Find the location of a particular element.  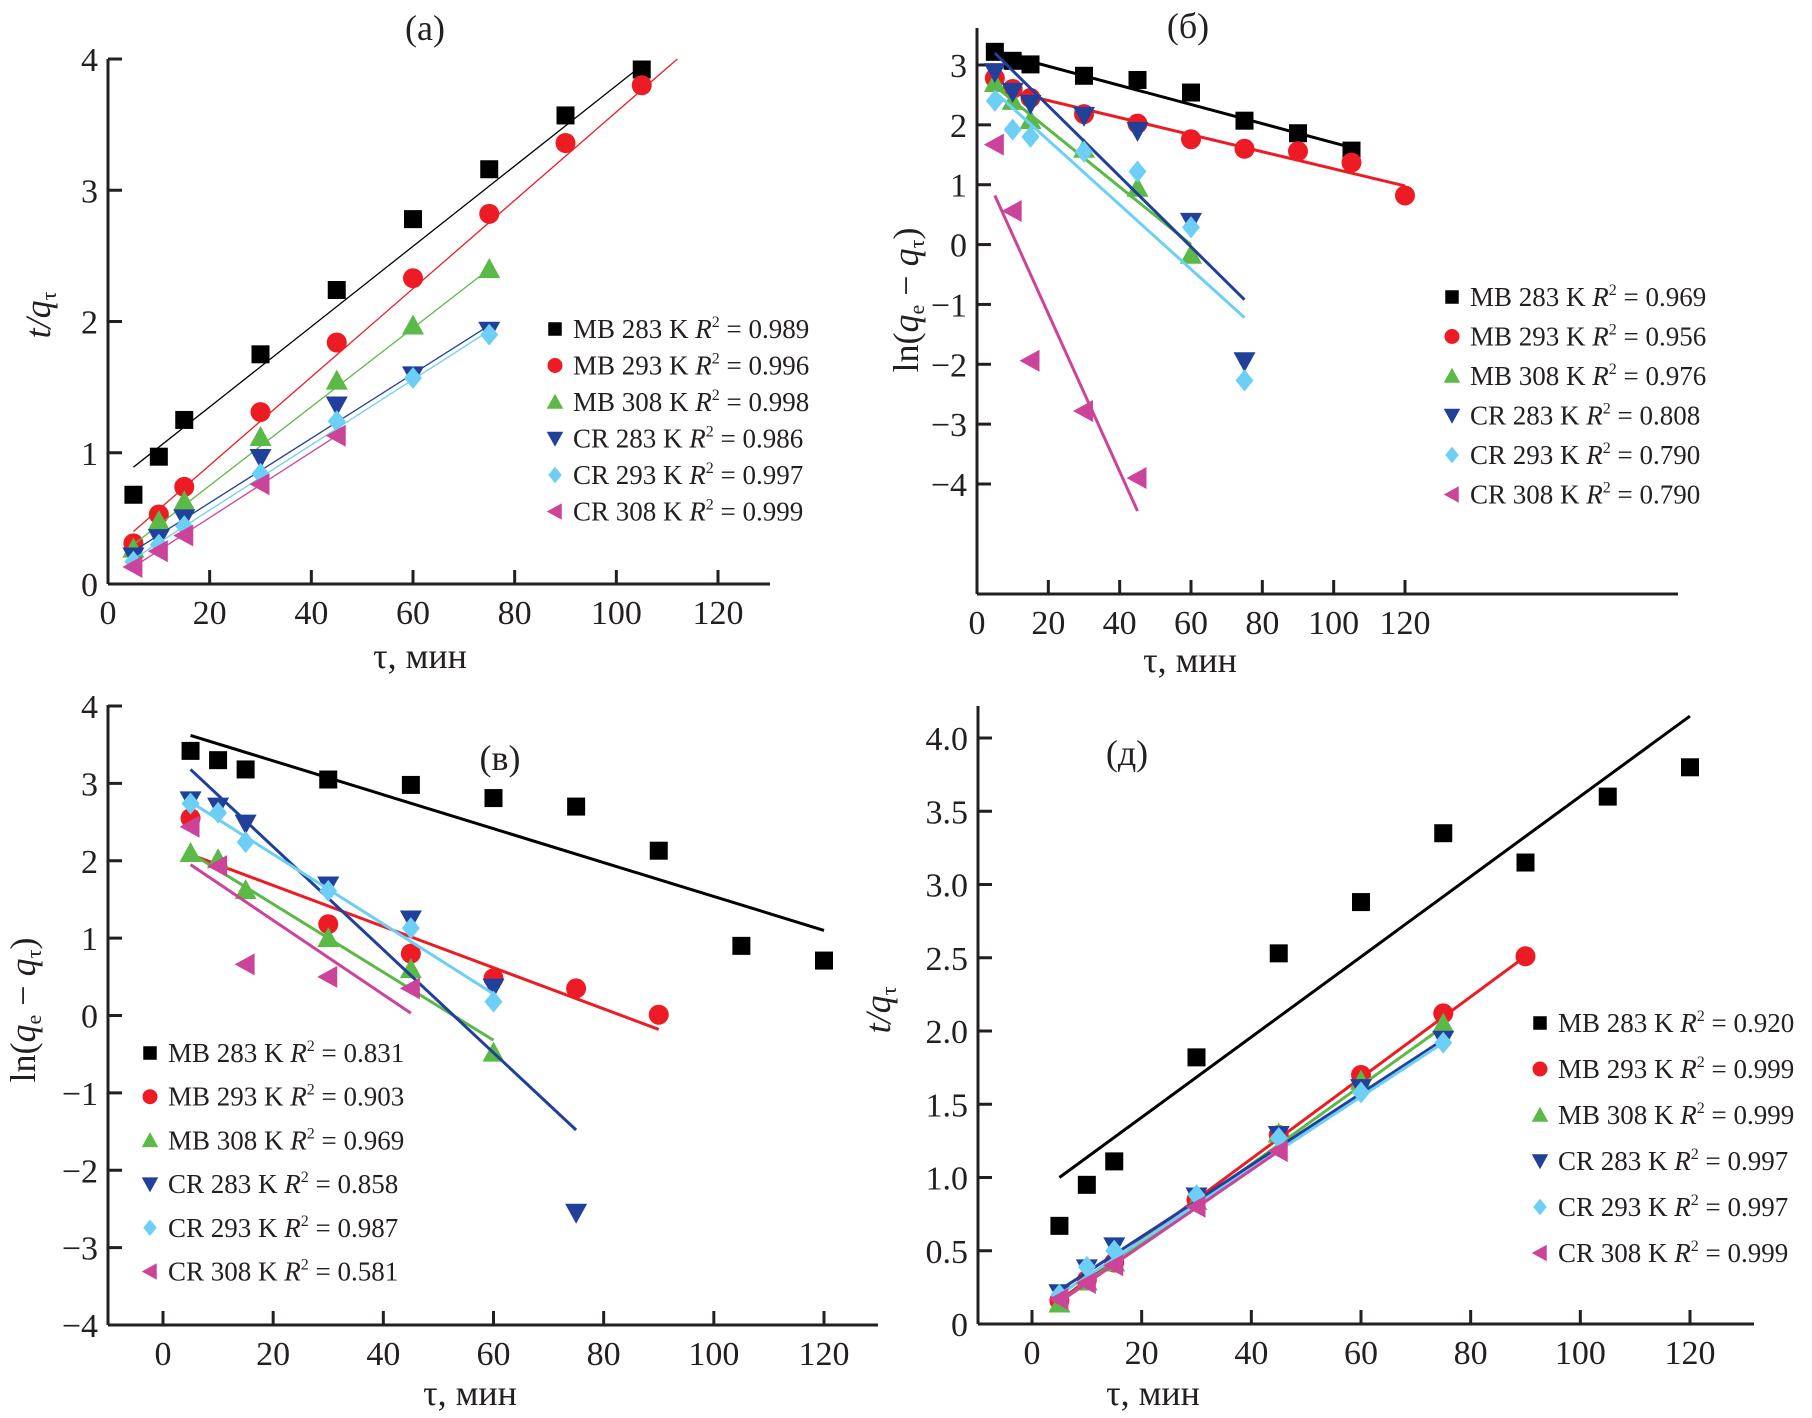

legend-item: CR 293 K R2 = 0.987 is located at coordinates (270, 1228).